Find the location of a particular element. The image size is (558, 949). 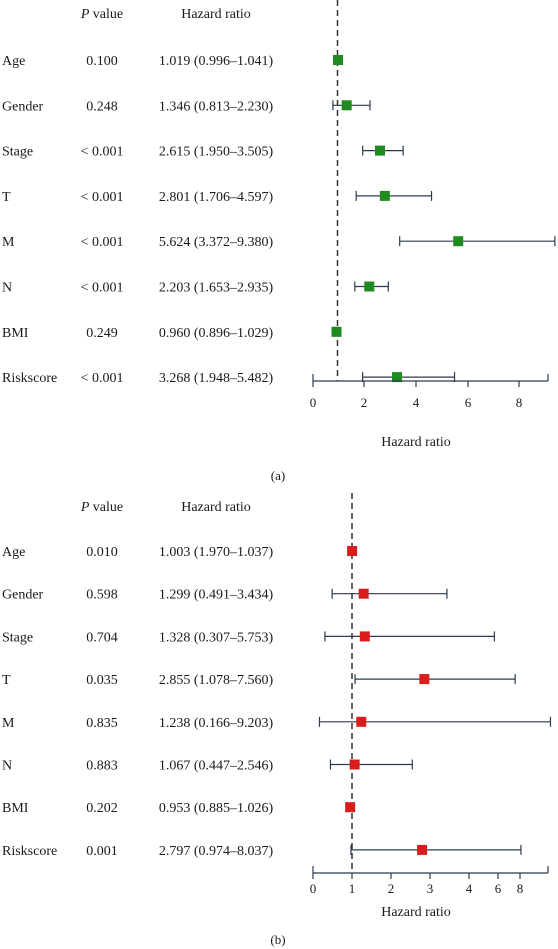

row-hazard-ratio-text: 1.299 (0.491–3.434) is located at coordinates (216, 595).